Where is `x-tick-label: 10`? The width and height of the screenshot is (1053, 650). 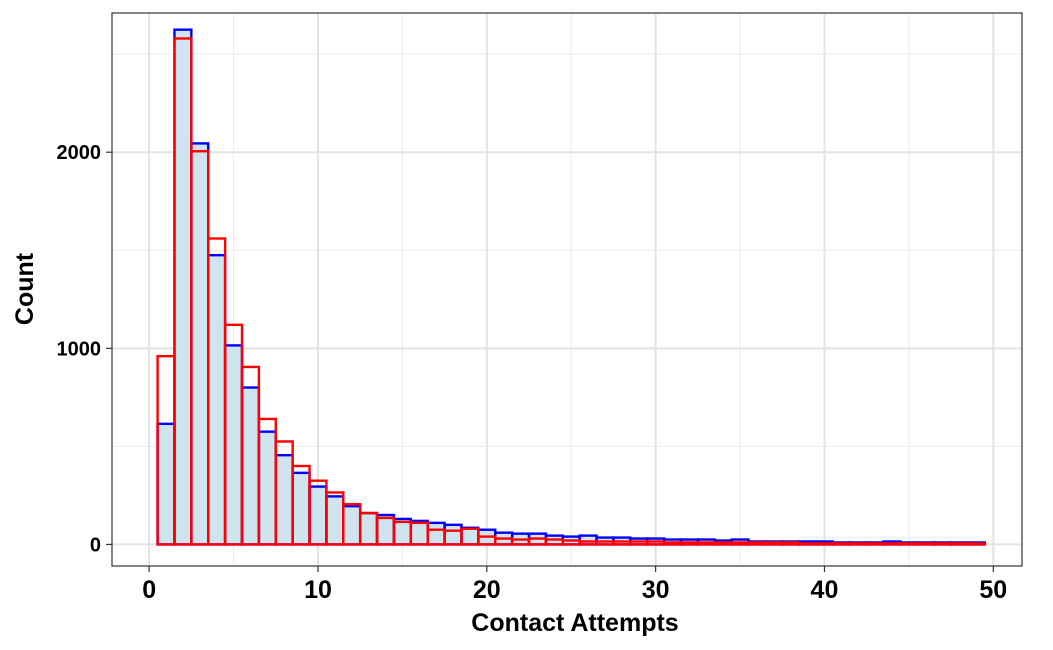 x-tick-label: 10 is located at coordinates (318, 590).